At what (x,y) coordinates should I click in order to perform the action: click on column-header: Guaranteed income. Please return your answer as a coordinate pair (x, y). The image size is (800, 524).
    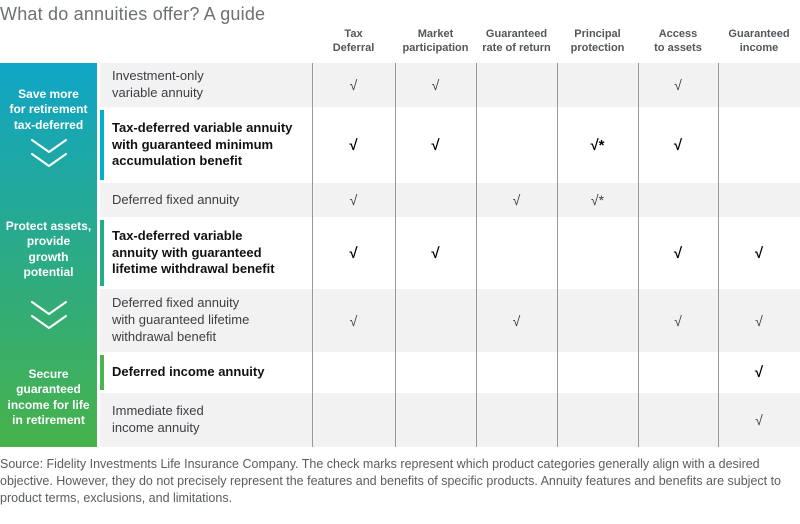
    Looking at the image, I should click on (759, 41).